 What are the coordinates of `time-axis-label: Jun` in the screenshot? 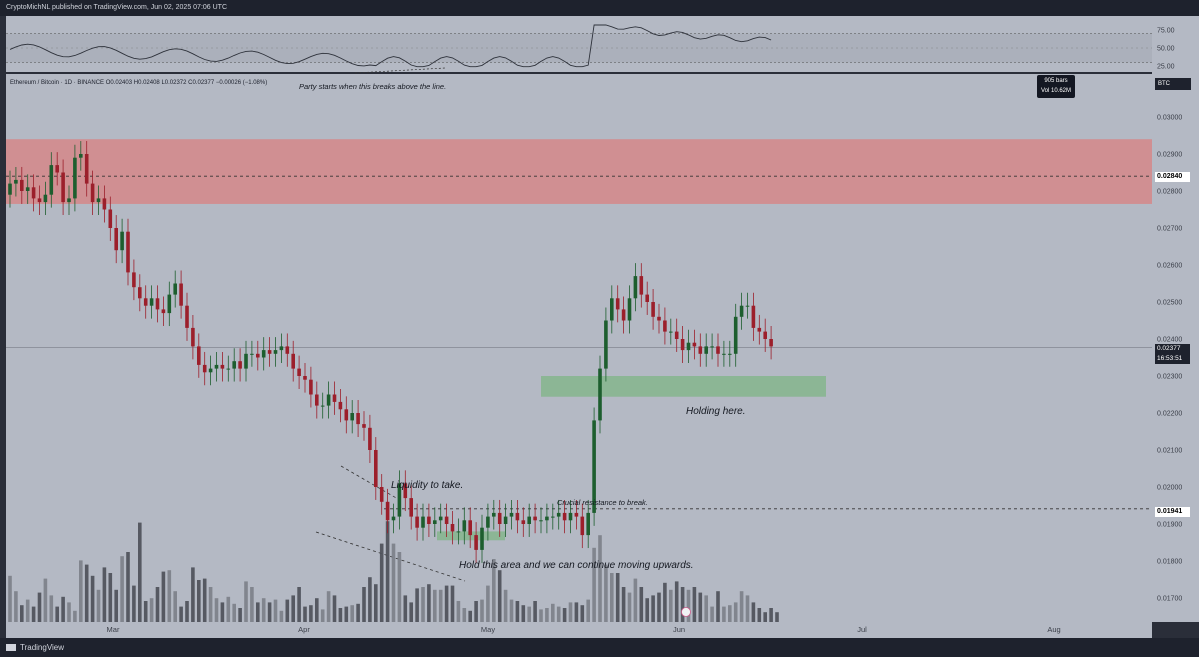 It's located at (679, 629).